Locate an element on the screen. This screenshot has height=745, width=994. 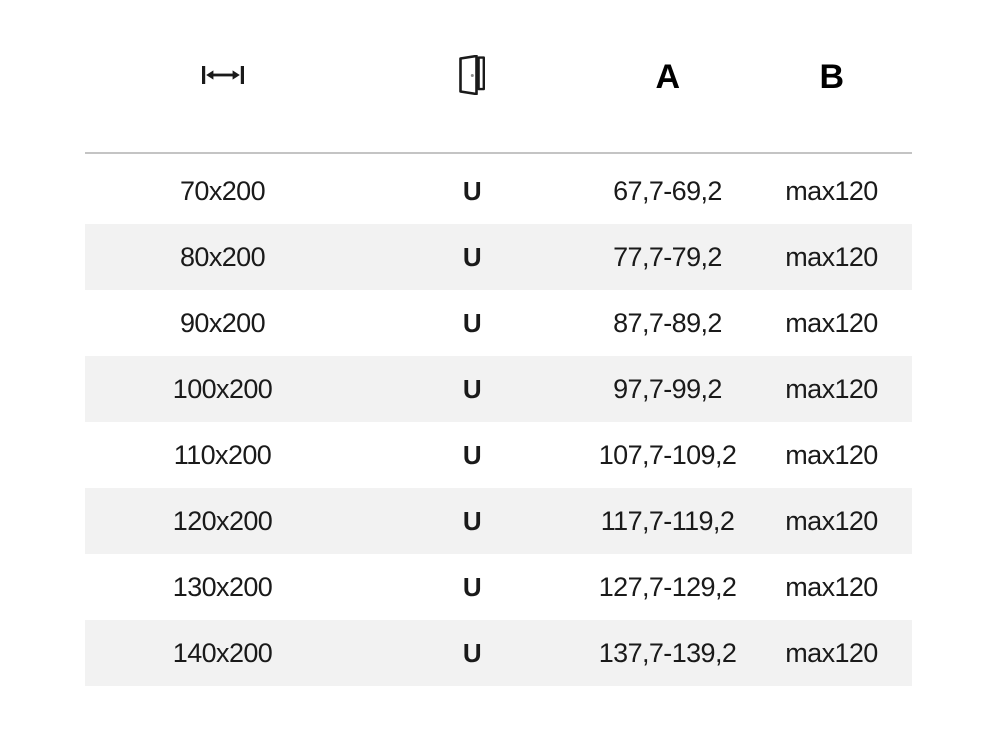
cell-a: 67,7-69,2 is located at coordinates (667, 190).